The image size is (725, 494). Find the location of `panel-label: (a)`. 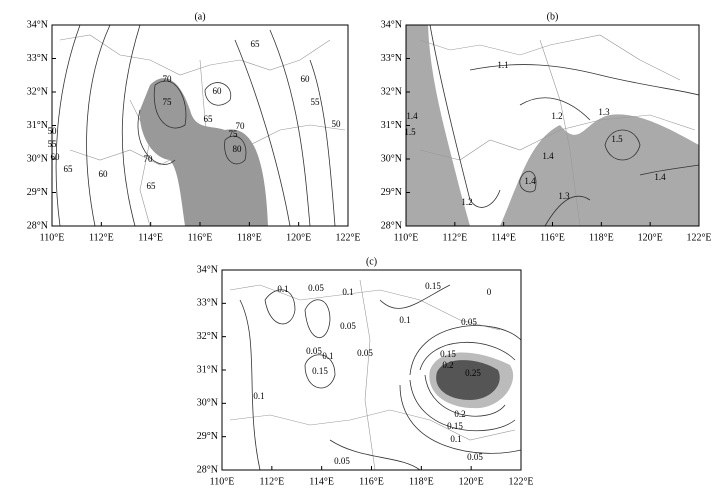

panel-label: (a) is located at coordinates (199, 16).